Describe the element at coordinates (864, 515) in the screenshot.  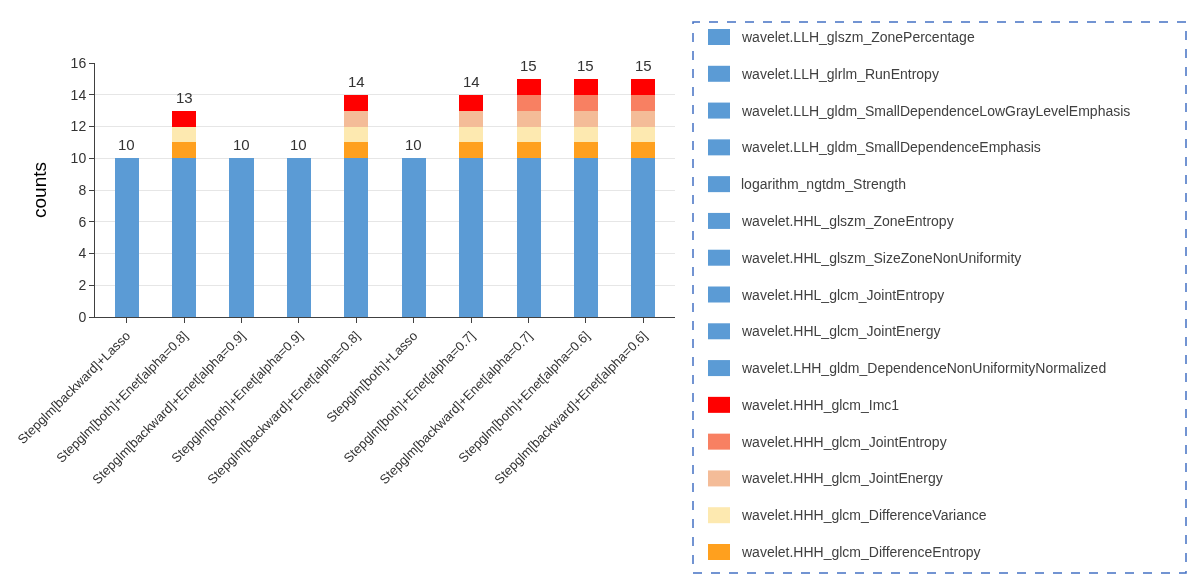
I see `legend-label: wavelet.HHH_glcm_DifferenceVariance` at that location.